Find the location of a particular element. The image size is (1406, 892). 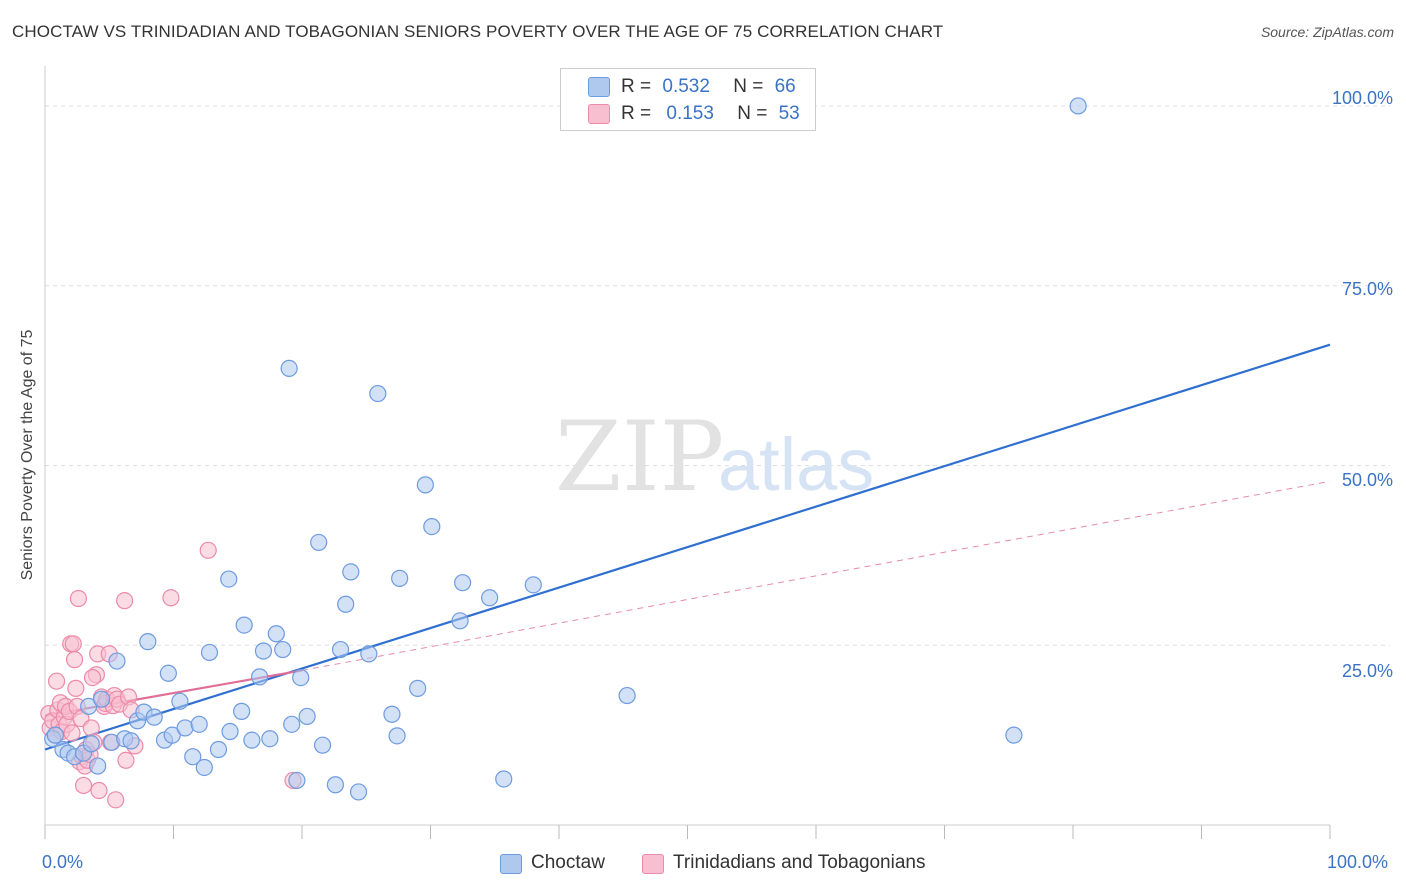

stats-legend: R = 0.532 N = 66 R = 0.153 N = 53 is located at coordinates (688, 99).